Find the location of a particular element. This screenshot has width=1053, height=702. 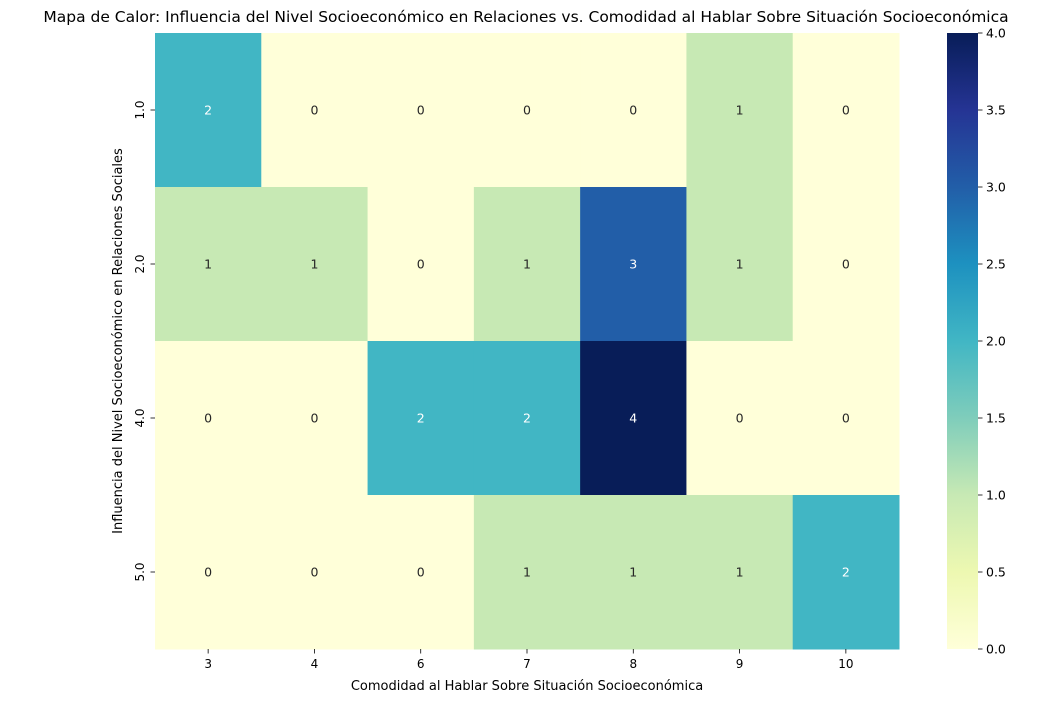

colorbar-tick-label: 0.0 is located at coordinates (996, 649).